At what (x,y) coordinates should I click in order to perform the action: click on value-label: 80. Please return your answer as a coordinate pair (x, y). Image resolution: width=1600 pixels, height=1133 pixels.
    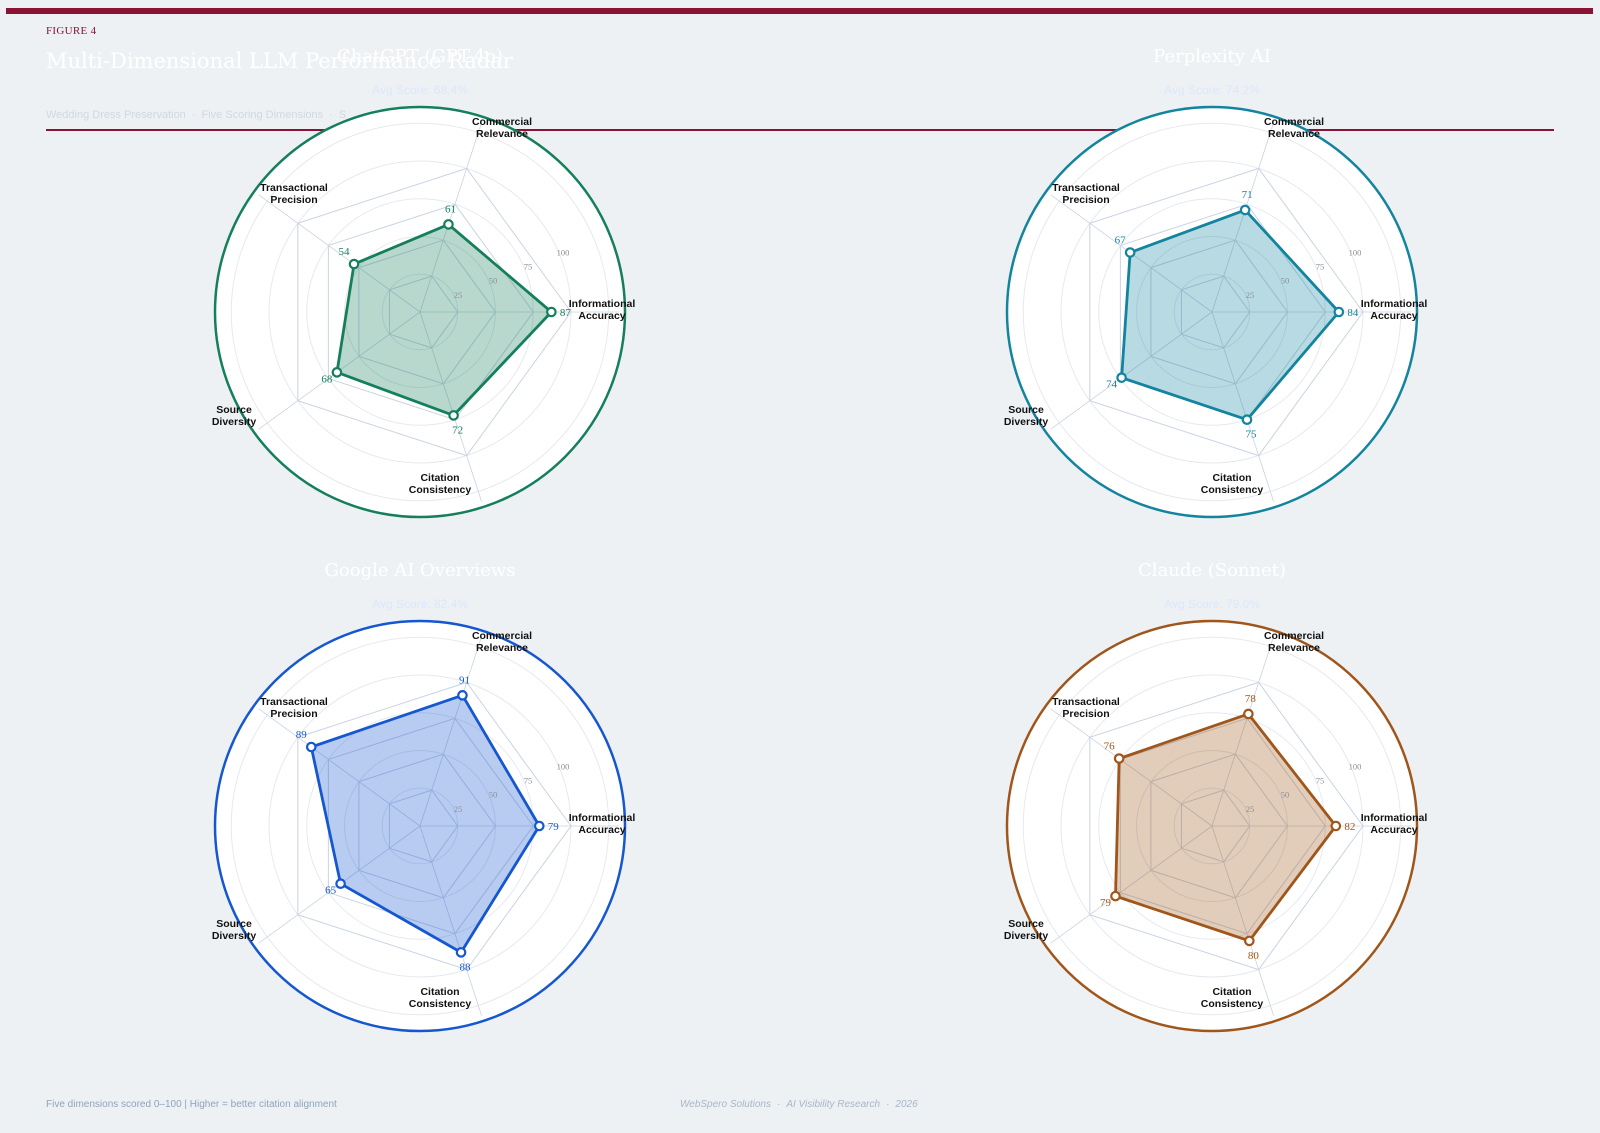
    Looking at the image, I should click on (1254, 956).